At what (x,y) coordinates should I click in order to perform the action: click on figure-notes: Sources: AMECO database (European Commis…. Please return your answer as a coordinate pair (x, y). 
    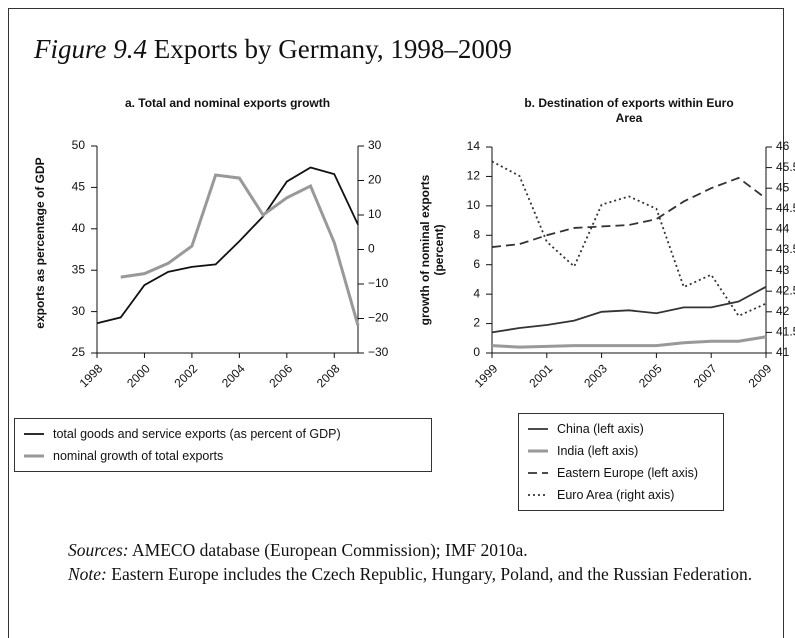
    Looking at the image, I should click on (401, 562).